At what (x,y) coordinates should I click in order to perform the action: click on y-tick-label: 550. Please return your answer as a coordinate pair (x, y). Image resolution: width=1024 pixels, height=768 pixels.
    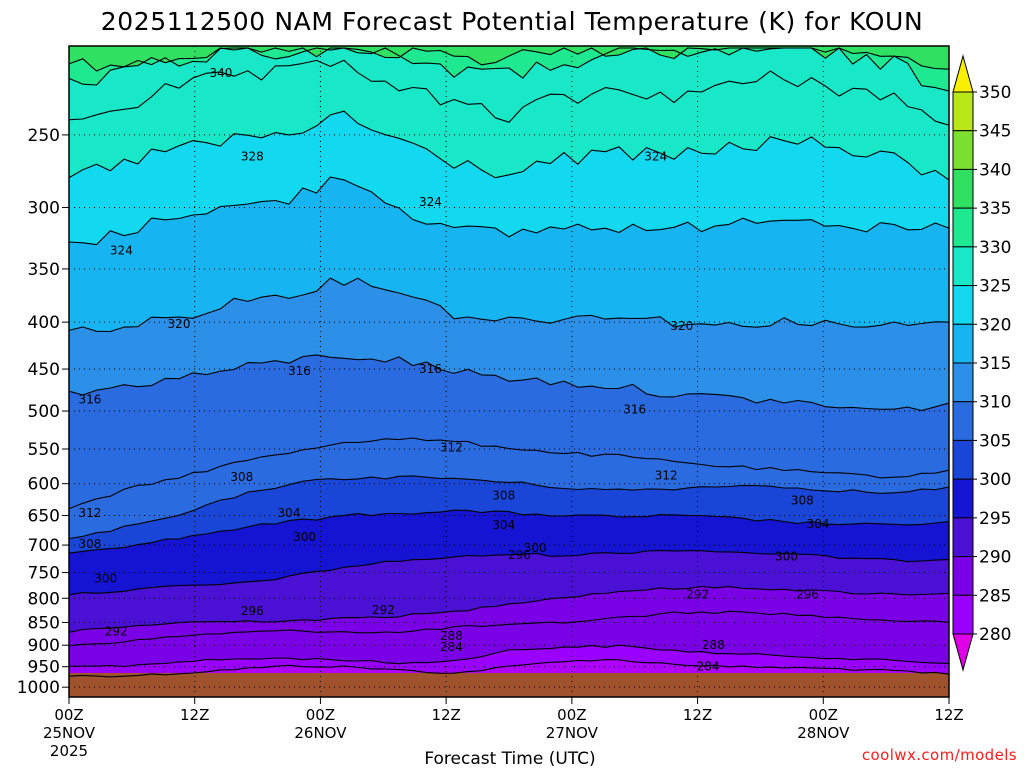
    Looking at the image, I should click on (44, 450).